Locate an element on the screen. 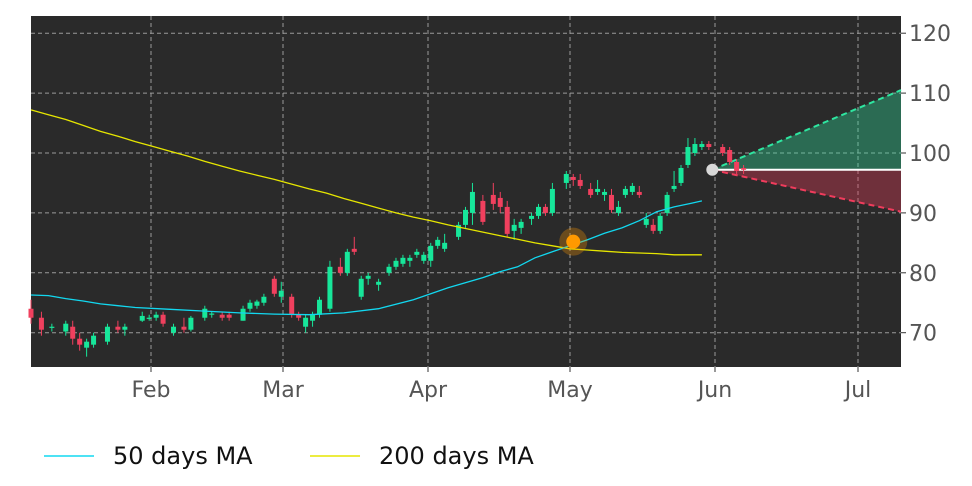 The height and width of the screenshot is (486, 972). forecast-lower-line is located at coordinates (807, 190).